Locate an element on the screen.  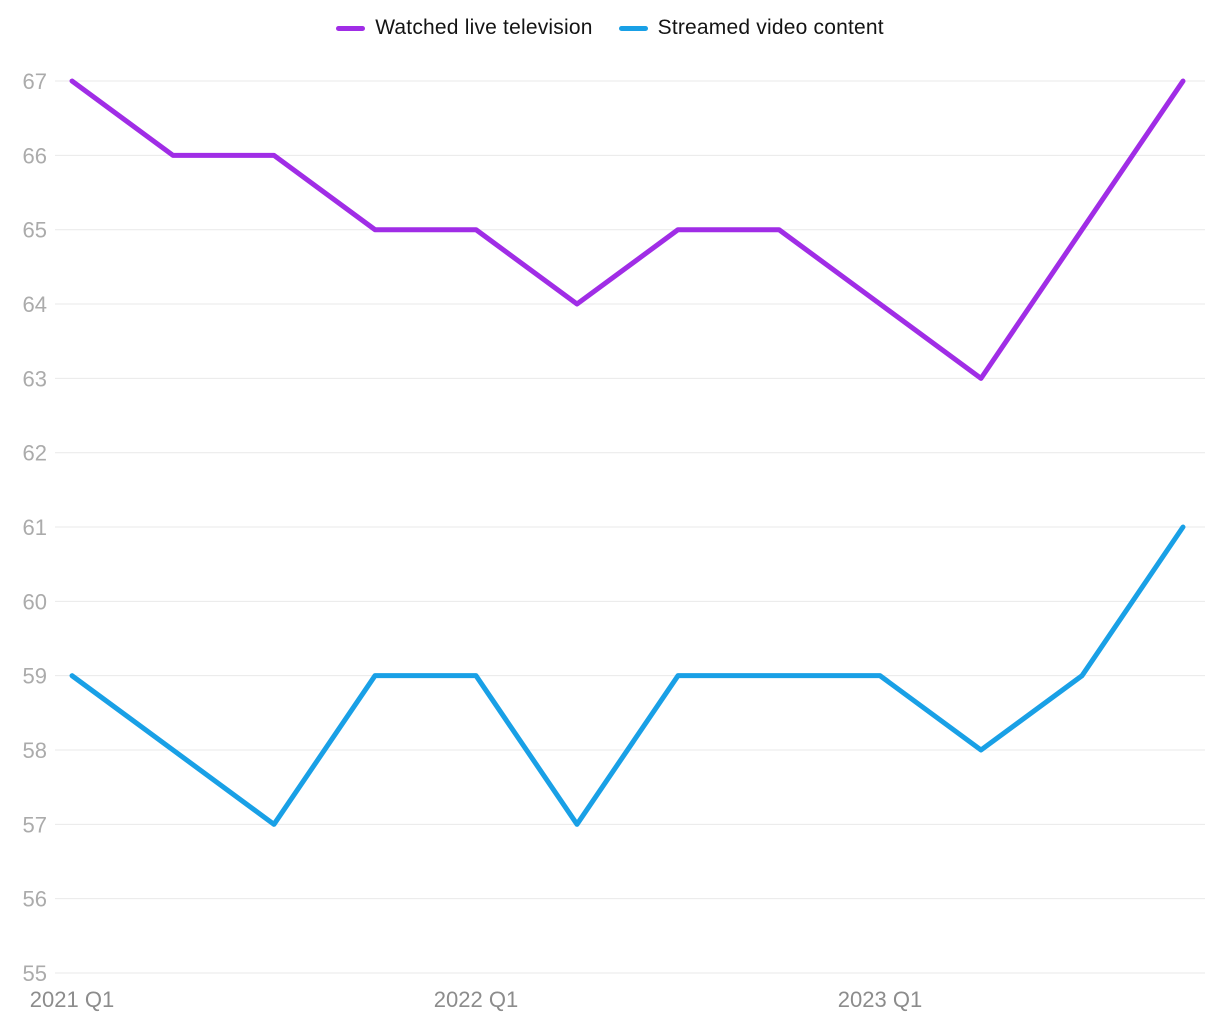
legend-swatch-watched-live-television is located at coordinates (351, 28).